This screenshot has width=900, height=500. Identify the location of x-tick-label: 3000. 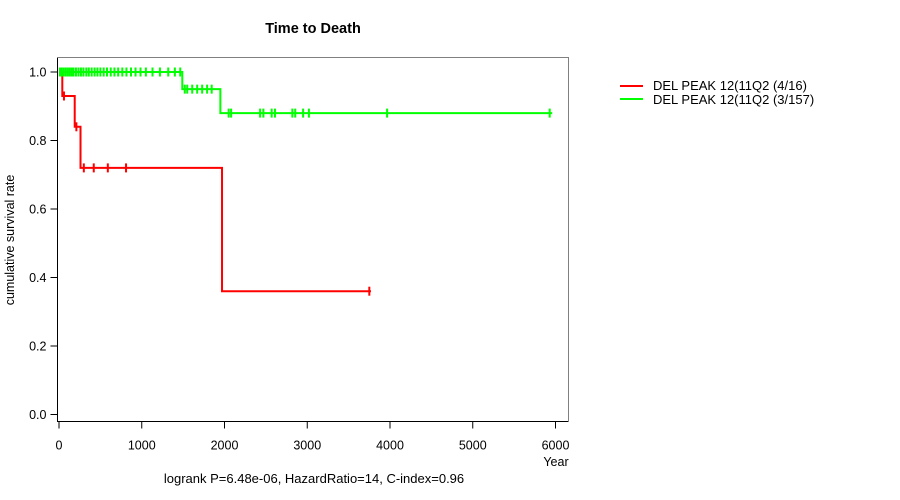
(307, 446).